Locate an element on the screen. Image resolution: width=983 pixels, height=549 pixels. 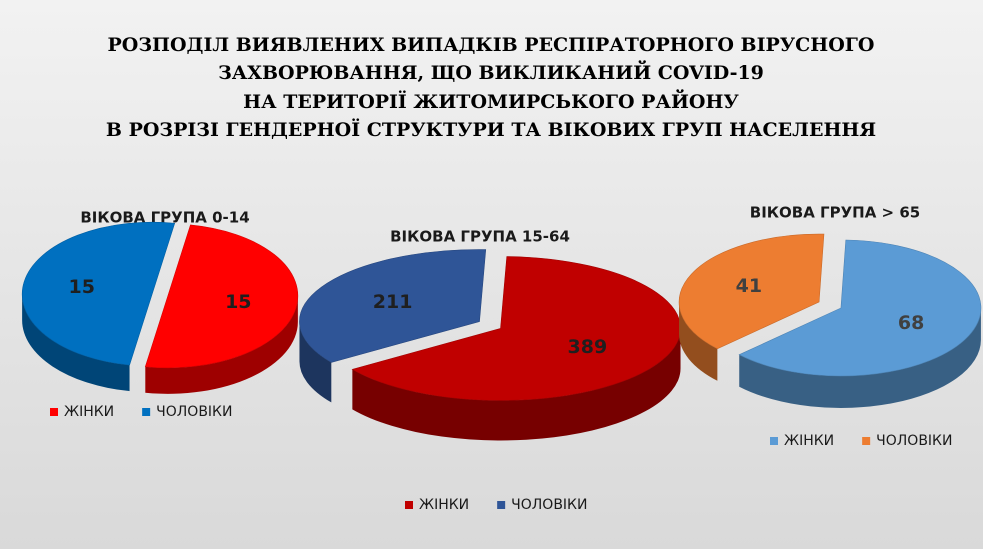
value-label: 389 is located at coordinates (588, 347).